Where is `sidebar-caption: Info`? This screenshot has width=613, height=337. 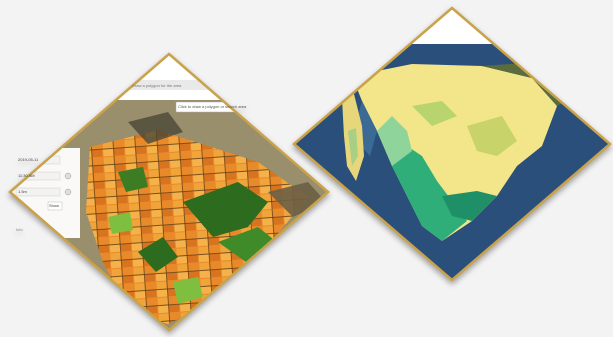
sidebar-caption: Info is located at coordinates (19, 229).